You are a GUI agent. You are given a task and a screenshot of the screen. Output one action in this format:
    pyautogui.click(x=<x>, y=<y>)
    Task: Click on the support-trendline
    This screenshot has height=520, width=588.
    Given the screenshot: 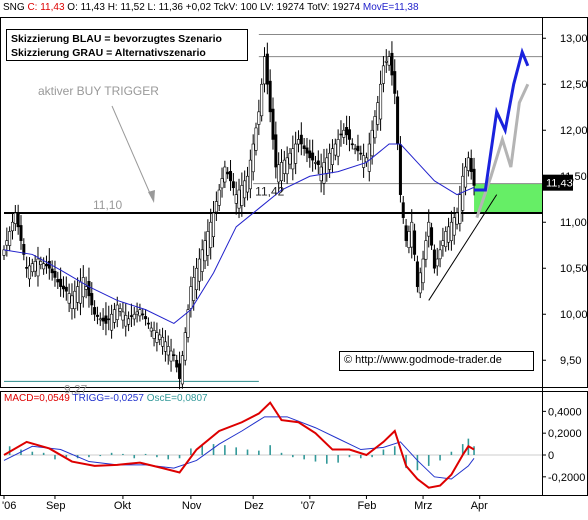 What is the action you would take?
    pyautogui.click(x=463, y=247)
    